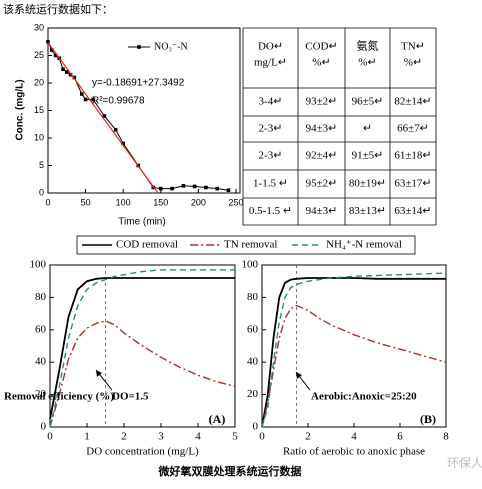  What do you see at coordinates (271, 129) in the screenshot?
I see `table-cell: 2-3↵` at bounding box center [271, 129].